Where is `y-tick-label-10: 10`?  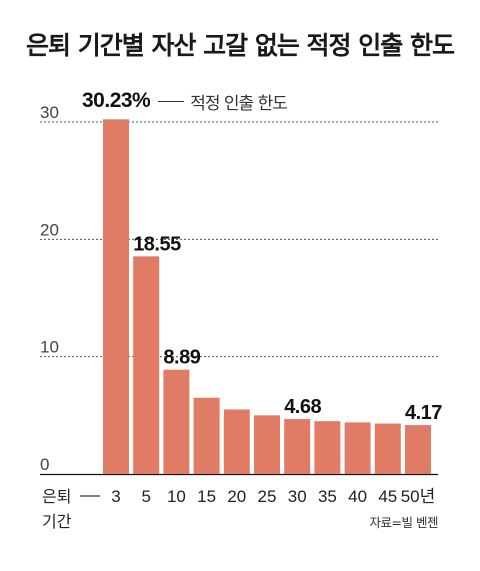 y-tick-label-10: 10 is located at coordinates (49, 347).